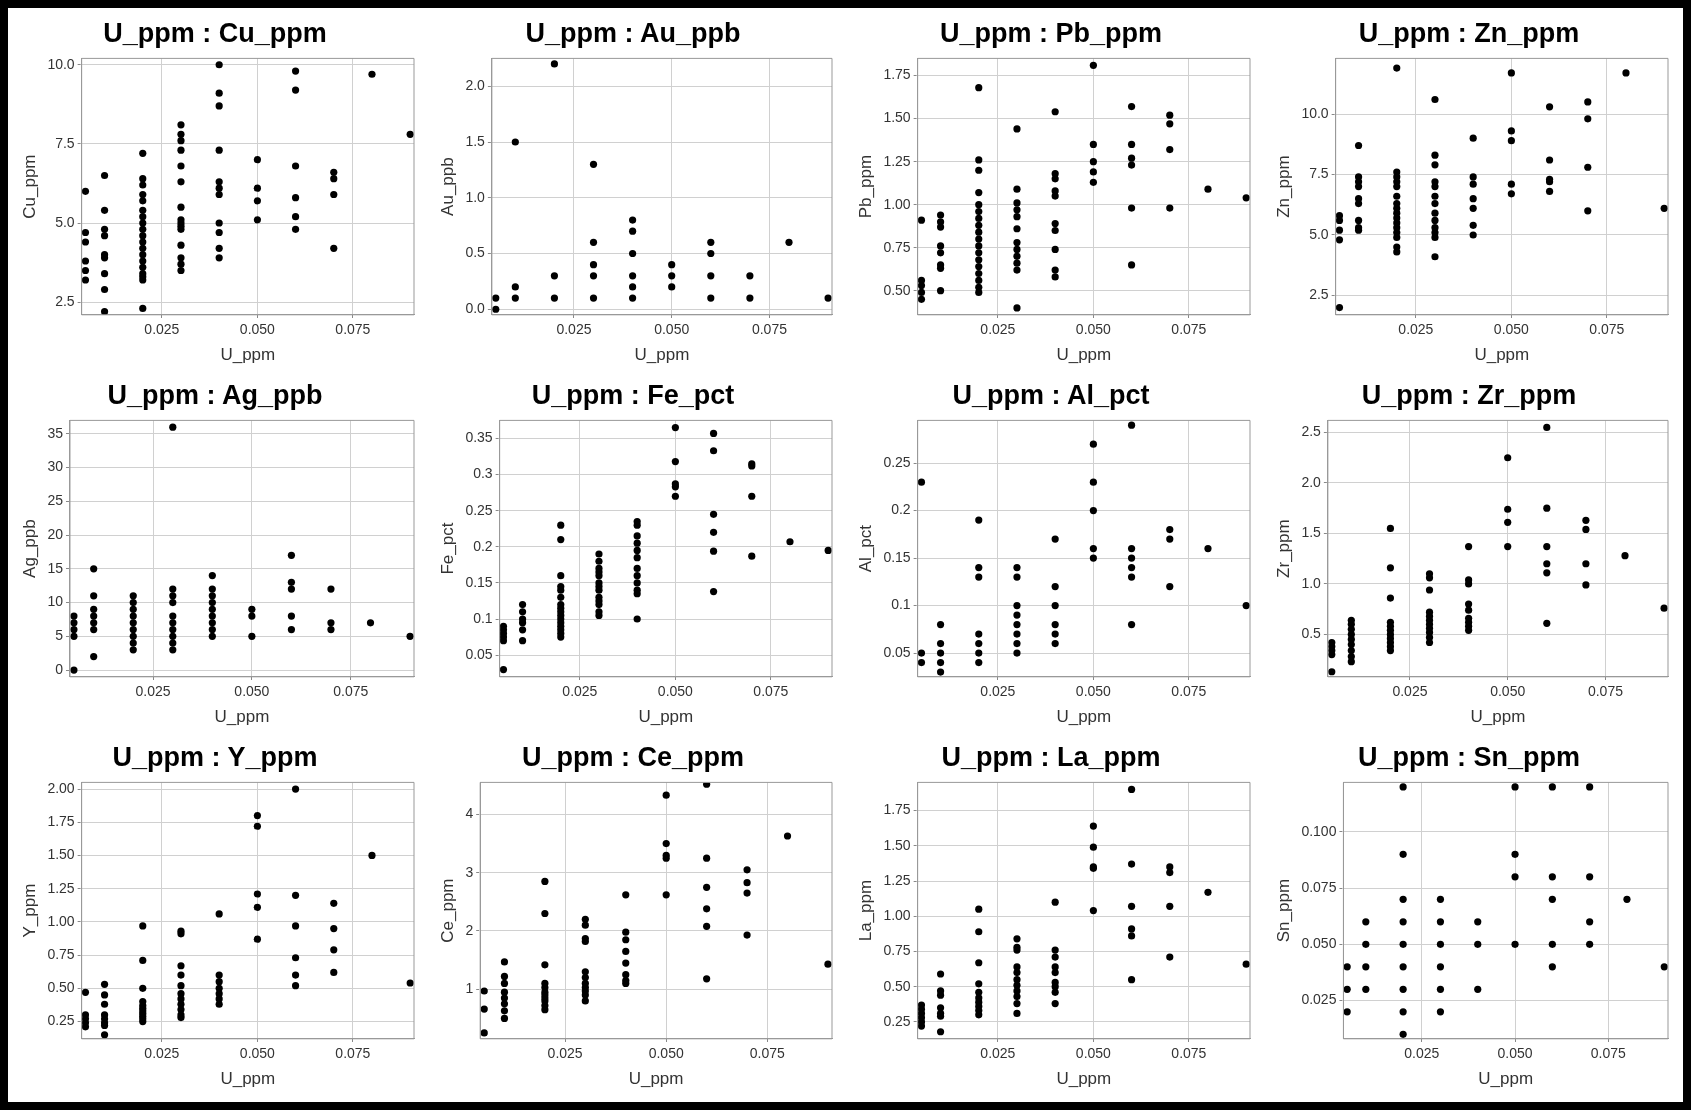 This screenshot has height=1110, width=1691. Describe the element at coordinates (55, 601) in the screenshot. I see `y-tick-label: 10` at that location.